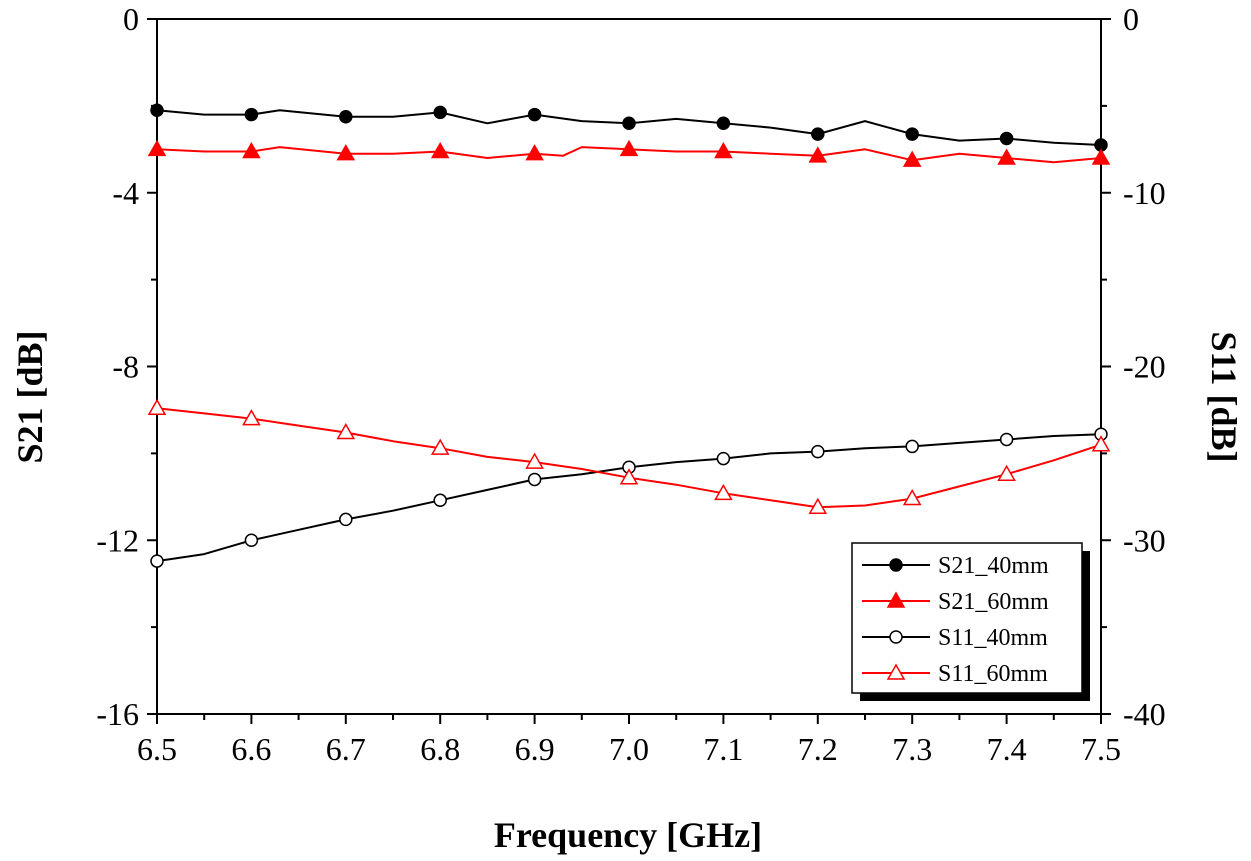 The width and height of the screenshot is (1251, 861). What do you see at coordinates (723, 749) in the screenshot?
I see `x-tick-label: 7.1` at bounding box center [723, 749].